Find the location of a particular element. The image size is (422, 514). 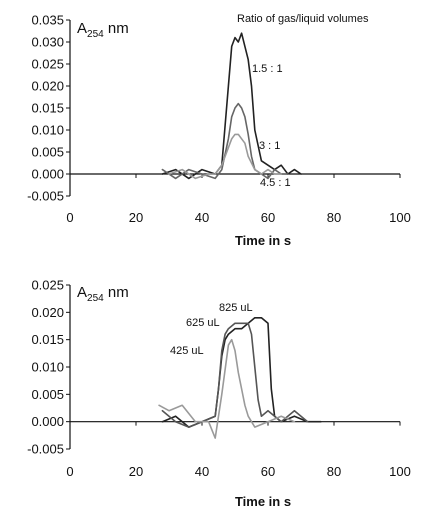

series-label: 3 : 1 is located at coordinates (269, 146).